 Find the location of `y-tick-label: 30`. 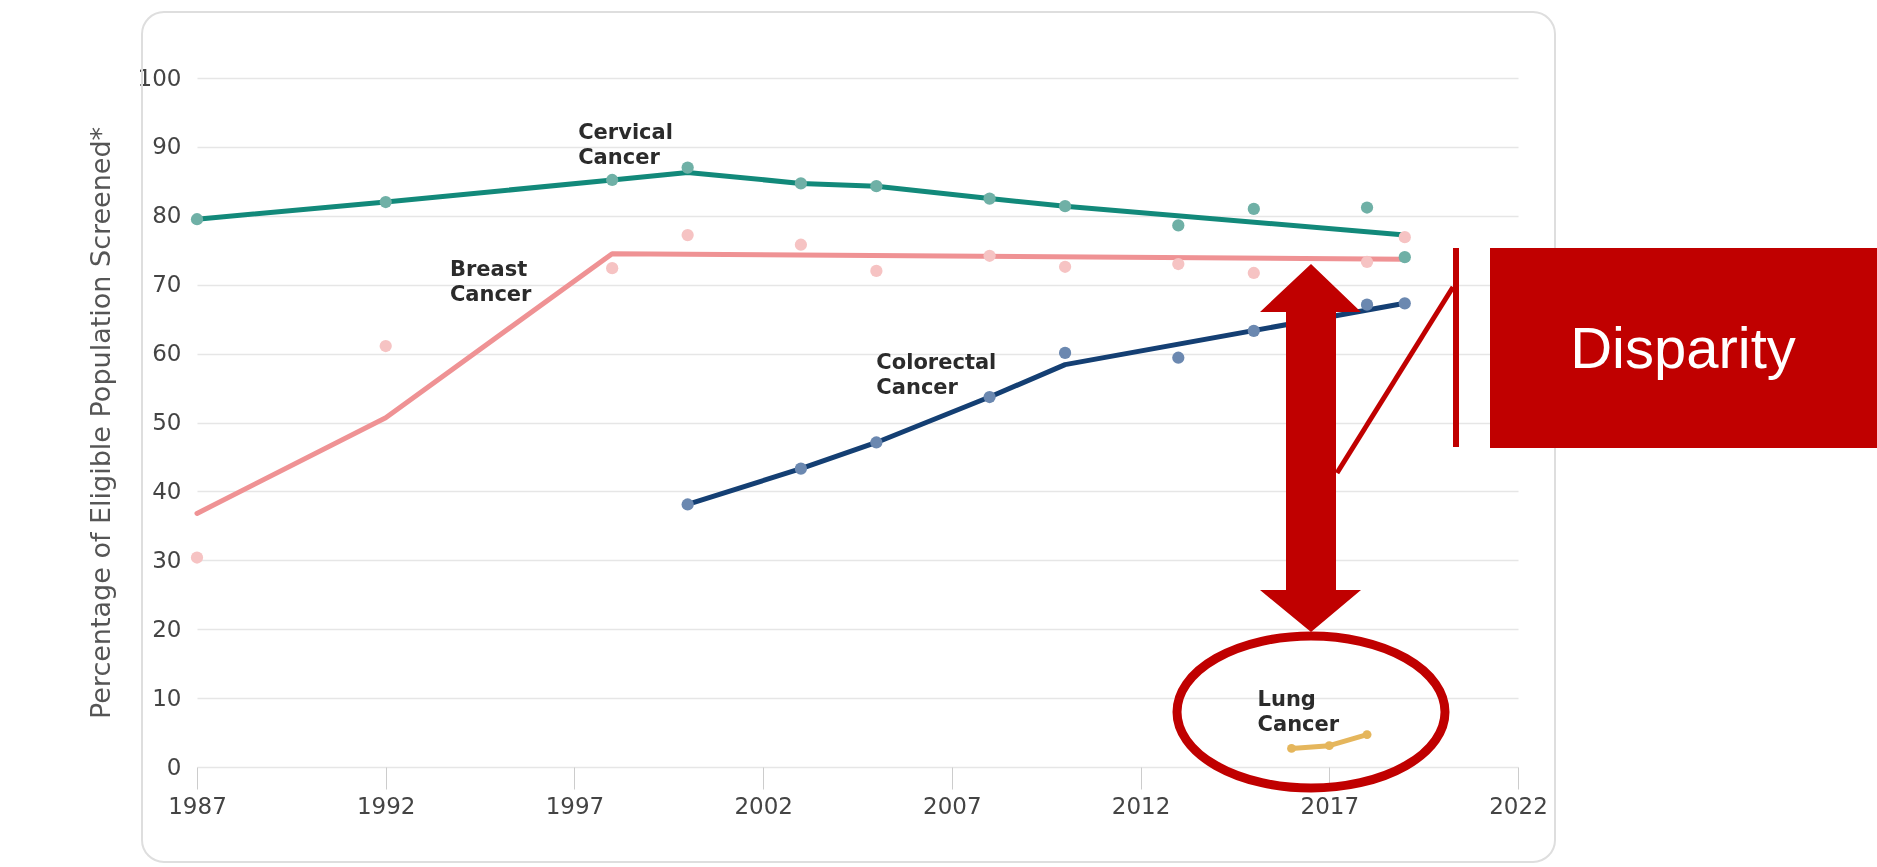

y-tick-label: 30 is located at coordinates (167, 559).